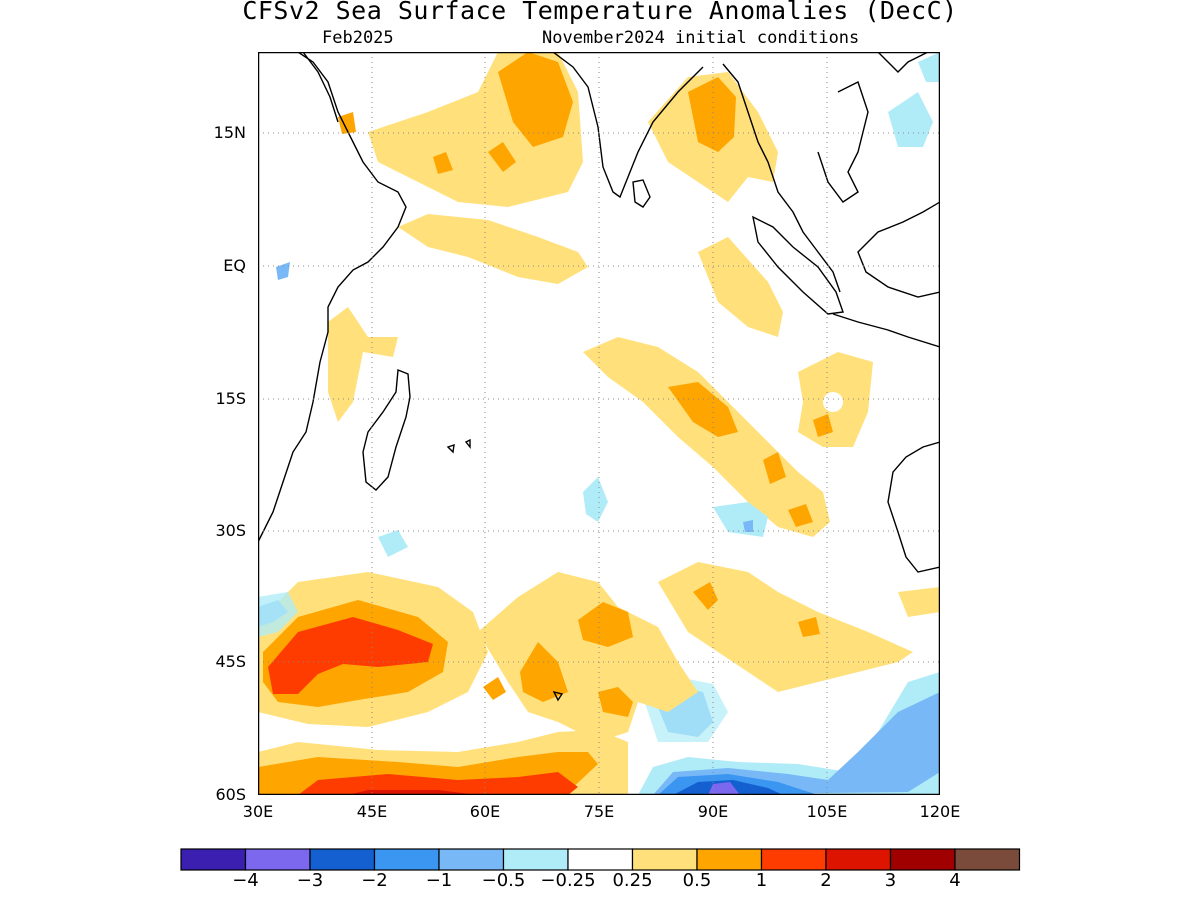  Describe the element at coordinates (774, 468) in the screenshot. I see `anomaly-pos05-diag2` at that location.